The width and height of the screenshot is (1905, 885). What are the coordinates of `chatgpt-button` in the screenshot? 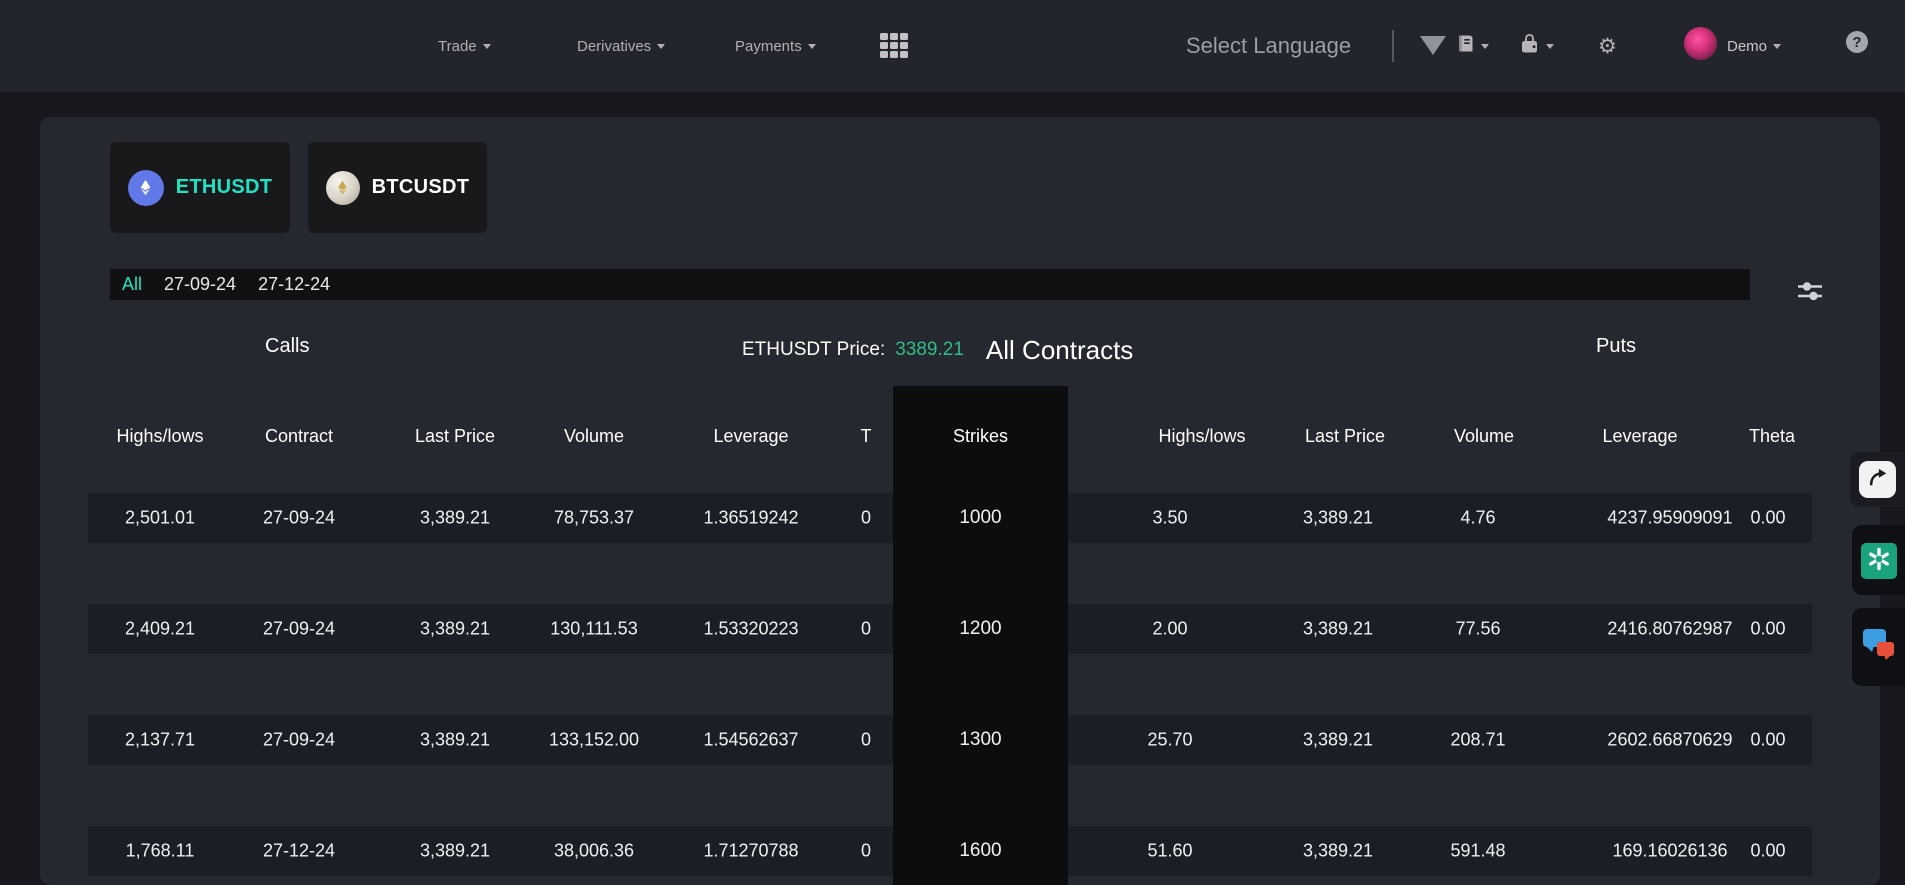 It's located at (1879, 561).